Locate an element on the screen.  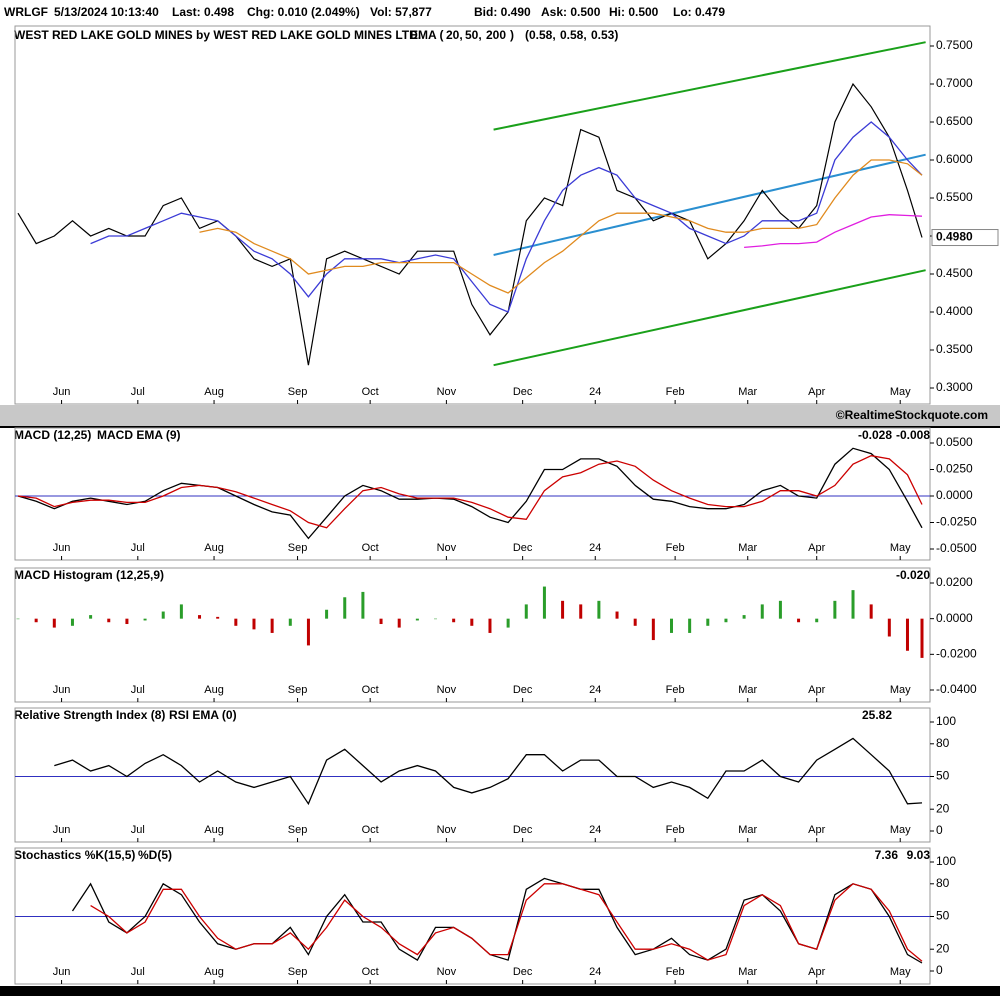
high: Hi: 0.500 is located at coordinates (634, 12).